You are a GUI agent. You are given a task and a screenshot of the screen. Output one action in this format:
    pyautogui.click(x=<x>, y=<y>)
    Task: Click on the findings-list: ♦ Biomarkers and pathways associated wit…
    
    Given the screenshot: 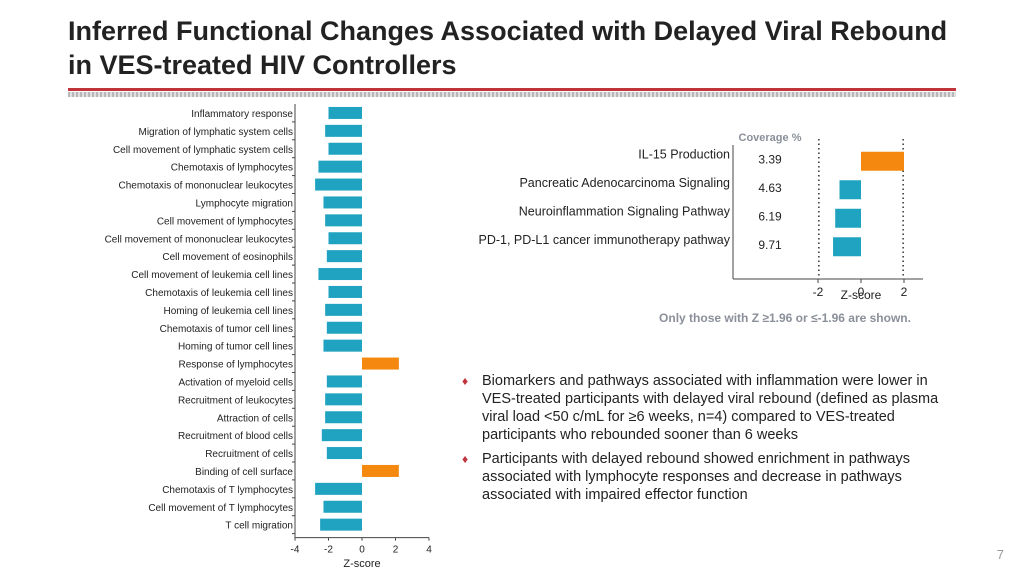 What is the action you would take?
    pyautogui.click(x=712, y=441)
    